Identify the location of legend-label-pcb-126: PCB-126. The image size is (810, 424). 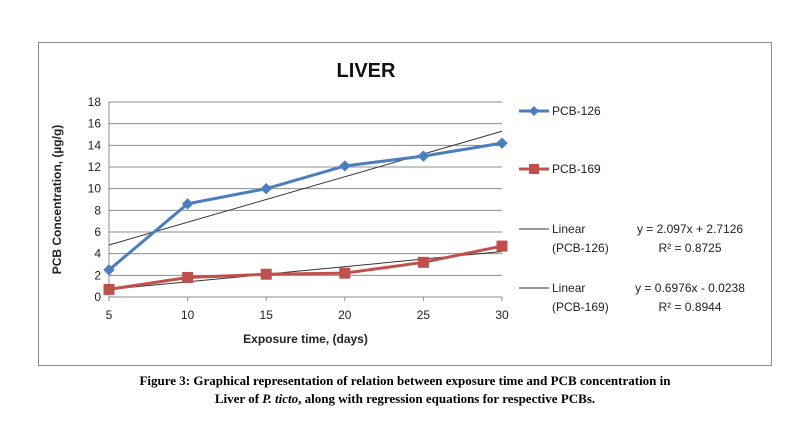
(576, 111).